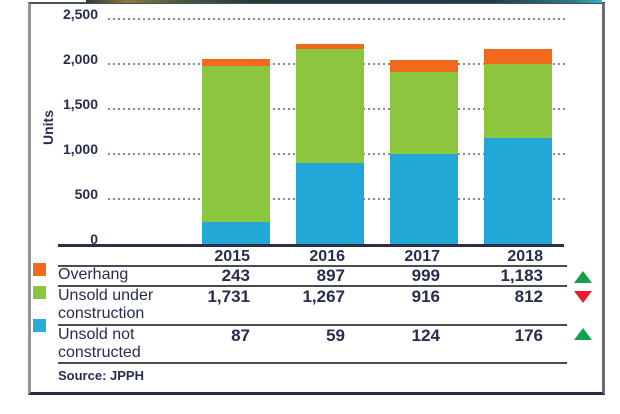  What do you see at coordinates (232, 256) in the screenshot?
I see `year-header: 2015` at bounding box center [232, 256].